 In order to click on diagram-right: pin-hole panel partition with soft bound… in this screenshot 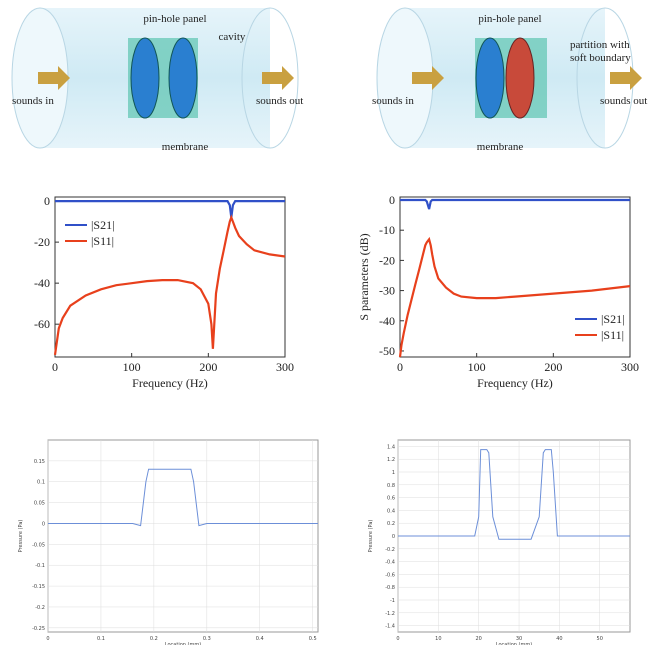, I will do `click(509, 80)`.